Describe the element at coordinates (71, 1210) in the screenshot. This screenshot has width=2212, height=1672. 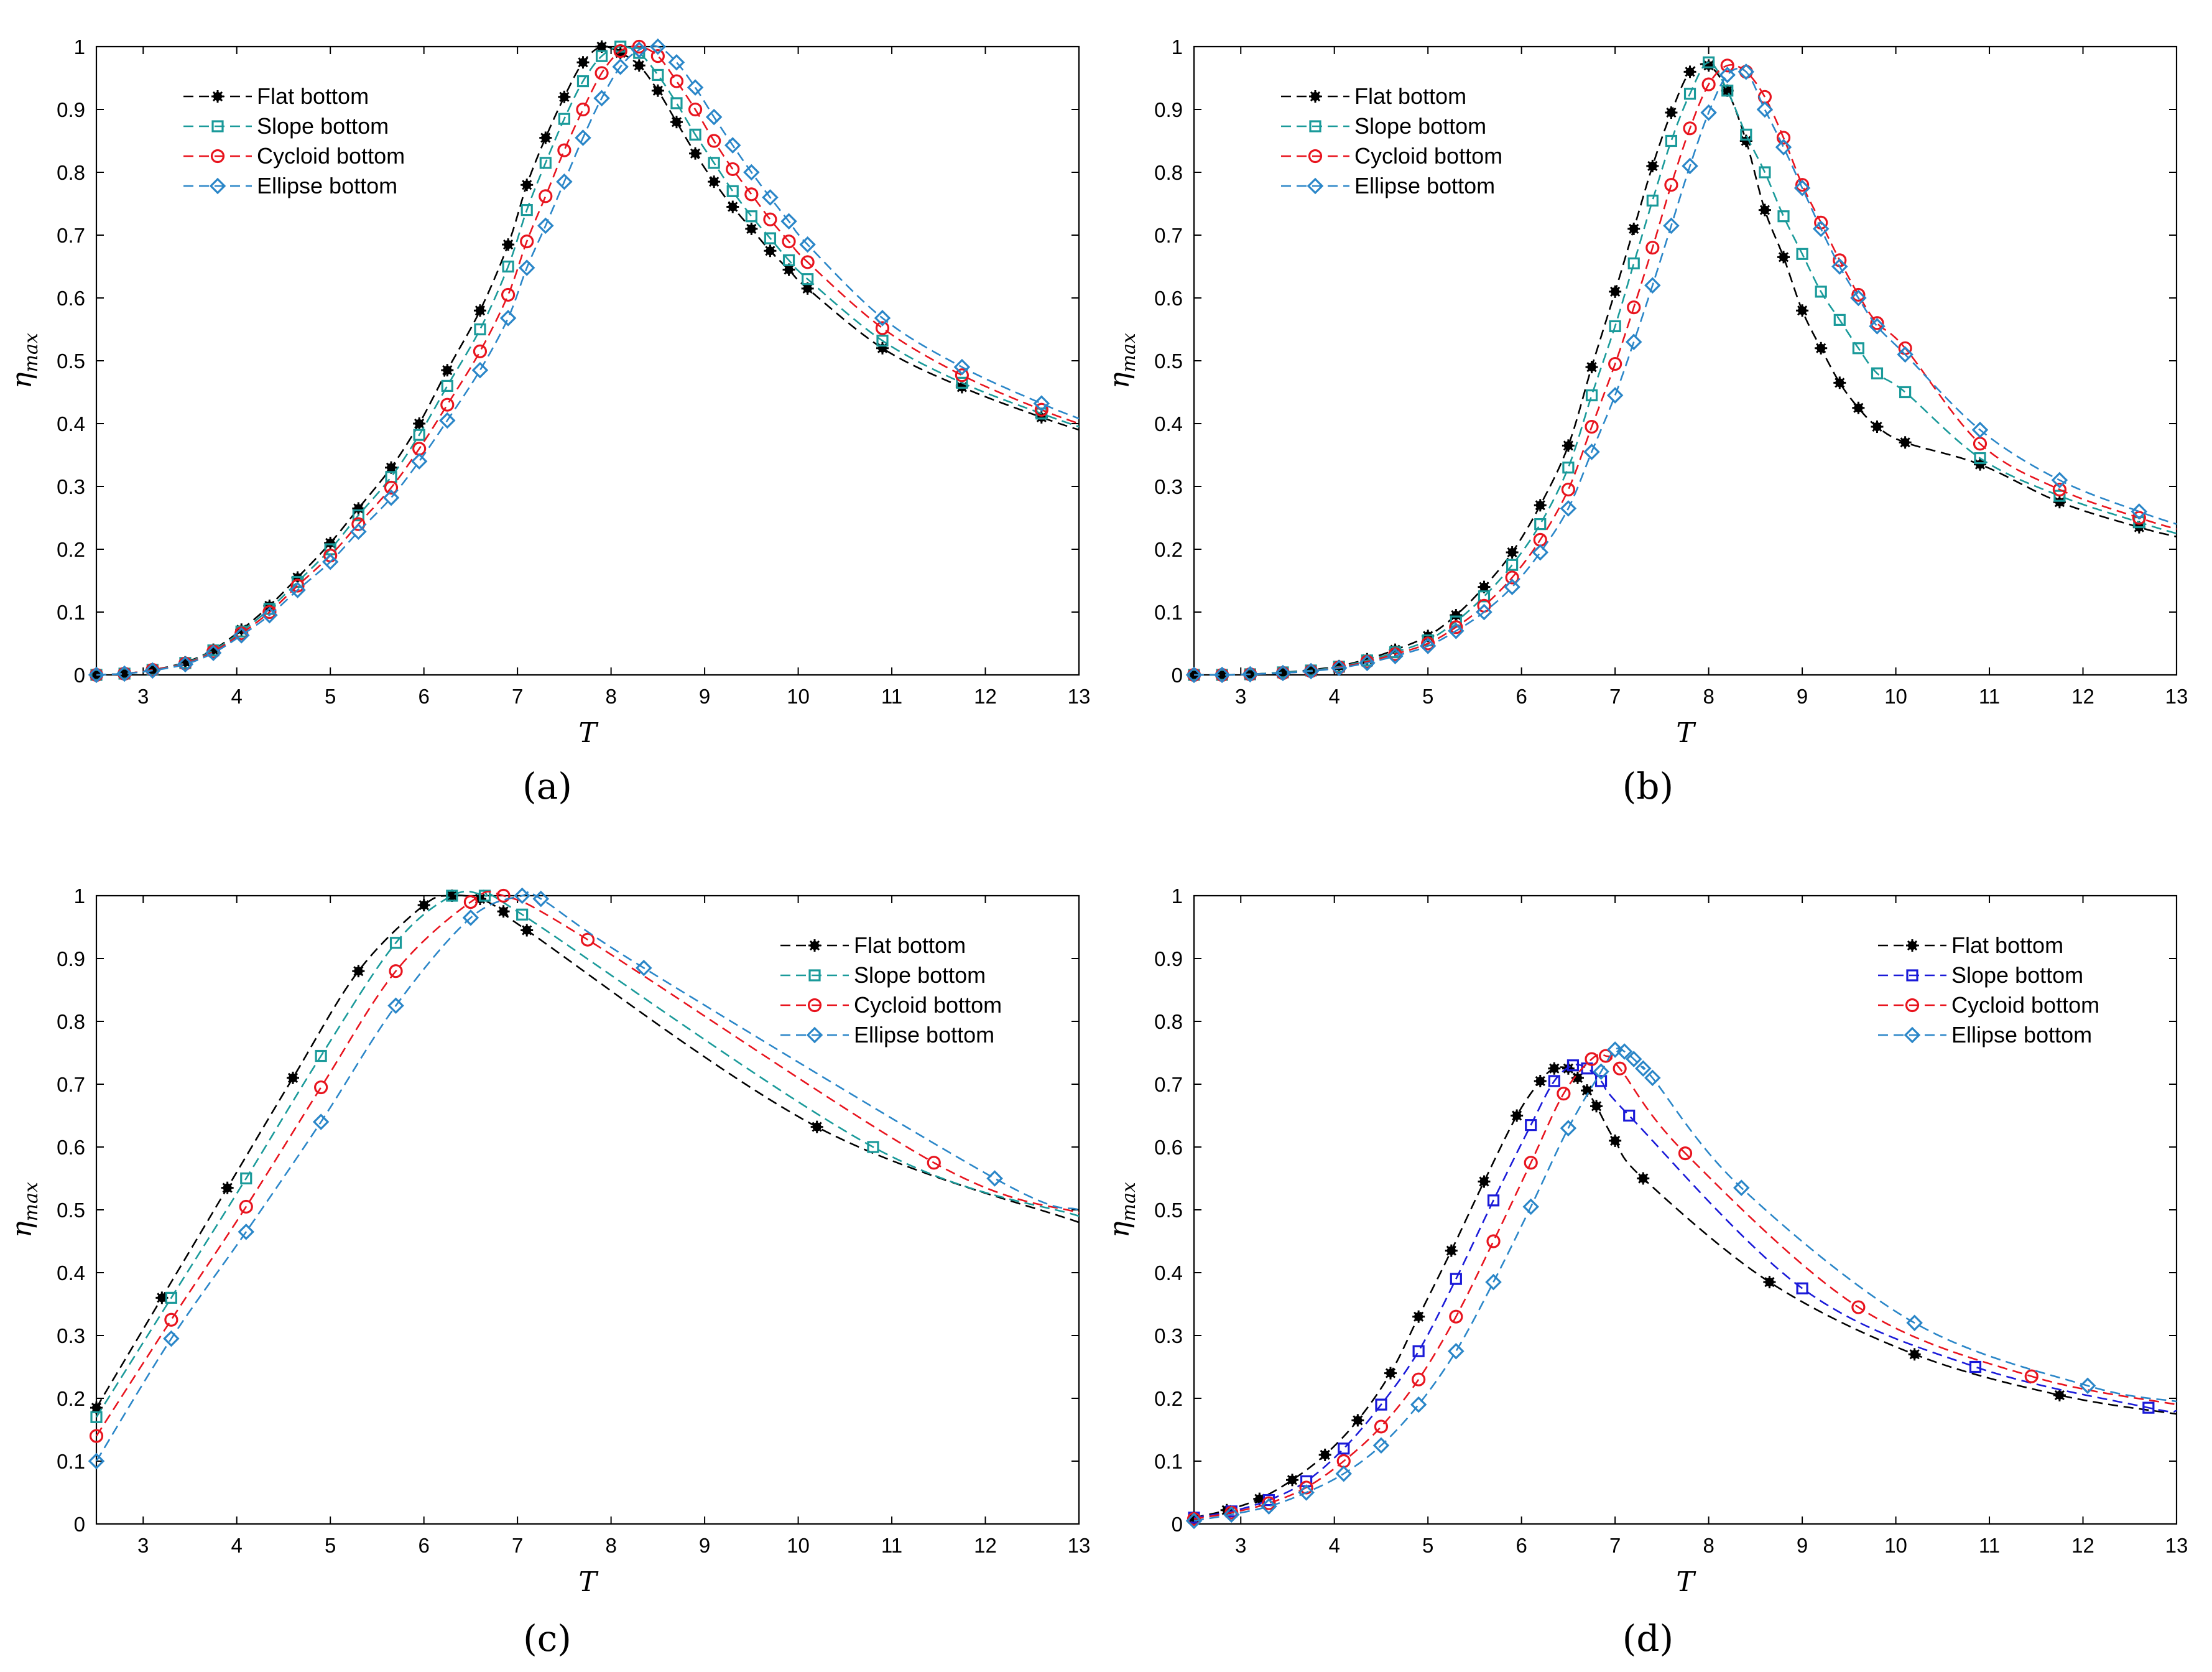
I see `y-tick-label: 0.5` at that location.